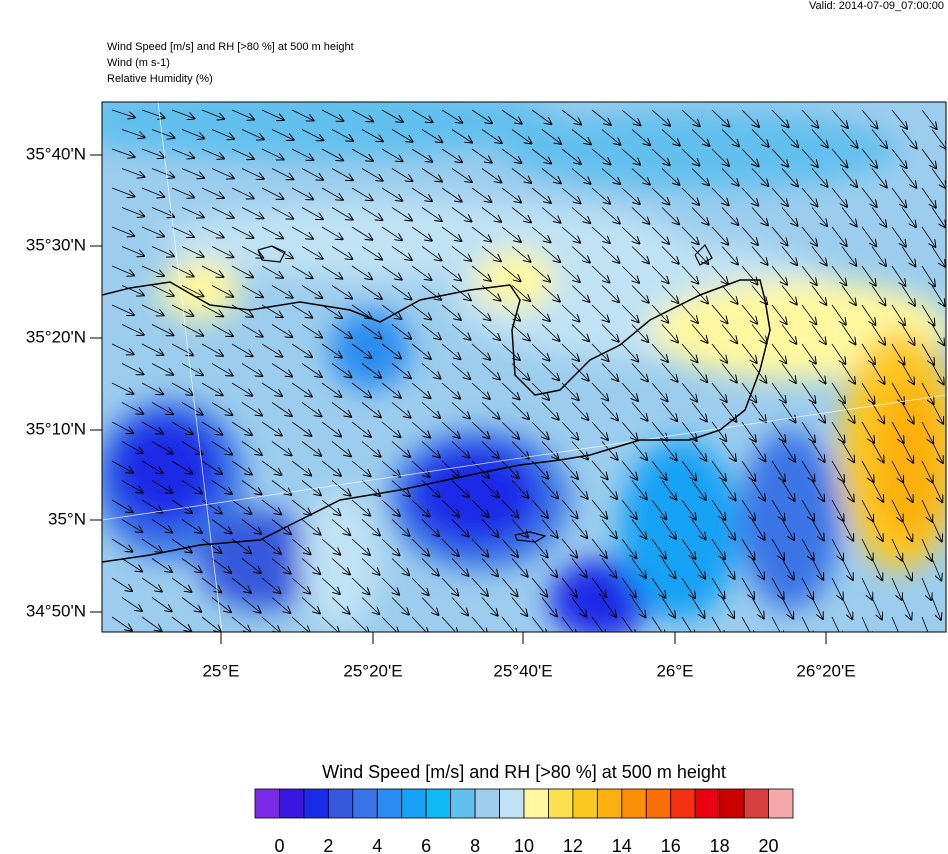 The width and height of the screenshot is (948, 854). Describe the element at coordinates (720, 845) in the screenshot. I see `colorbar-label: 18` at that location.